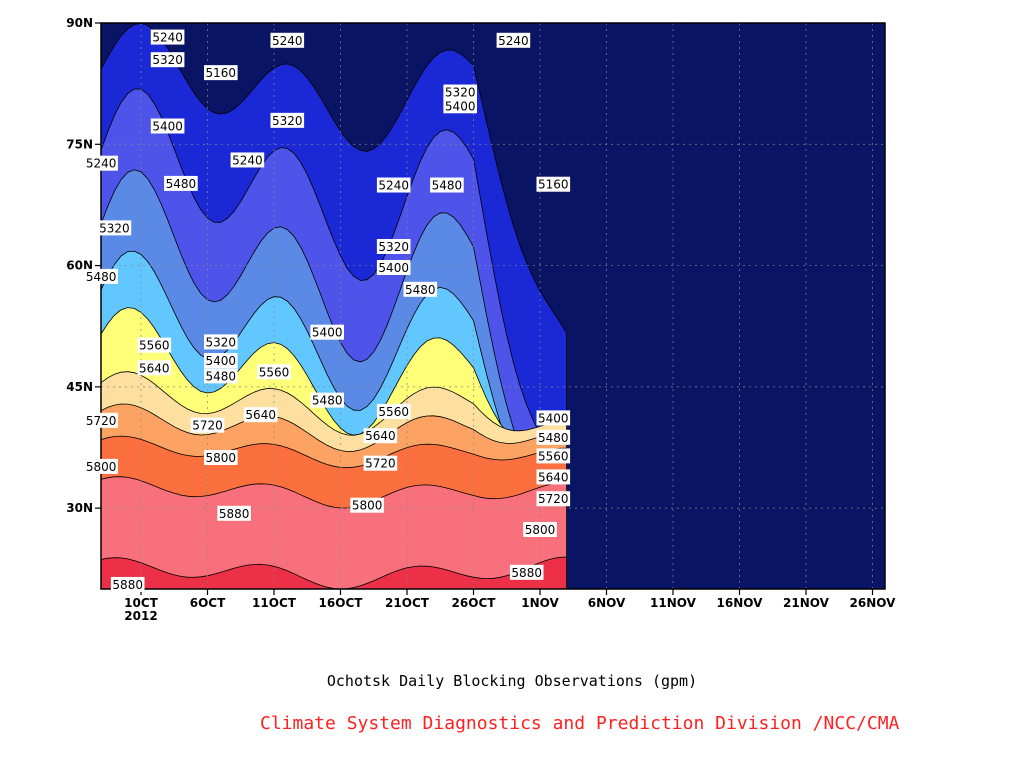  What do you see at coordinates (101, 466) in the screenshot?
I see `contour-label: 5800` at bounding box center [101, 466].